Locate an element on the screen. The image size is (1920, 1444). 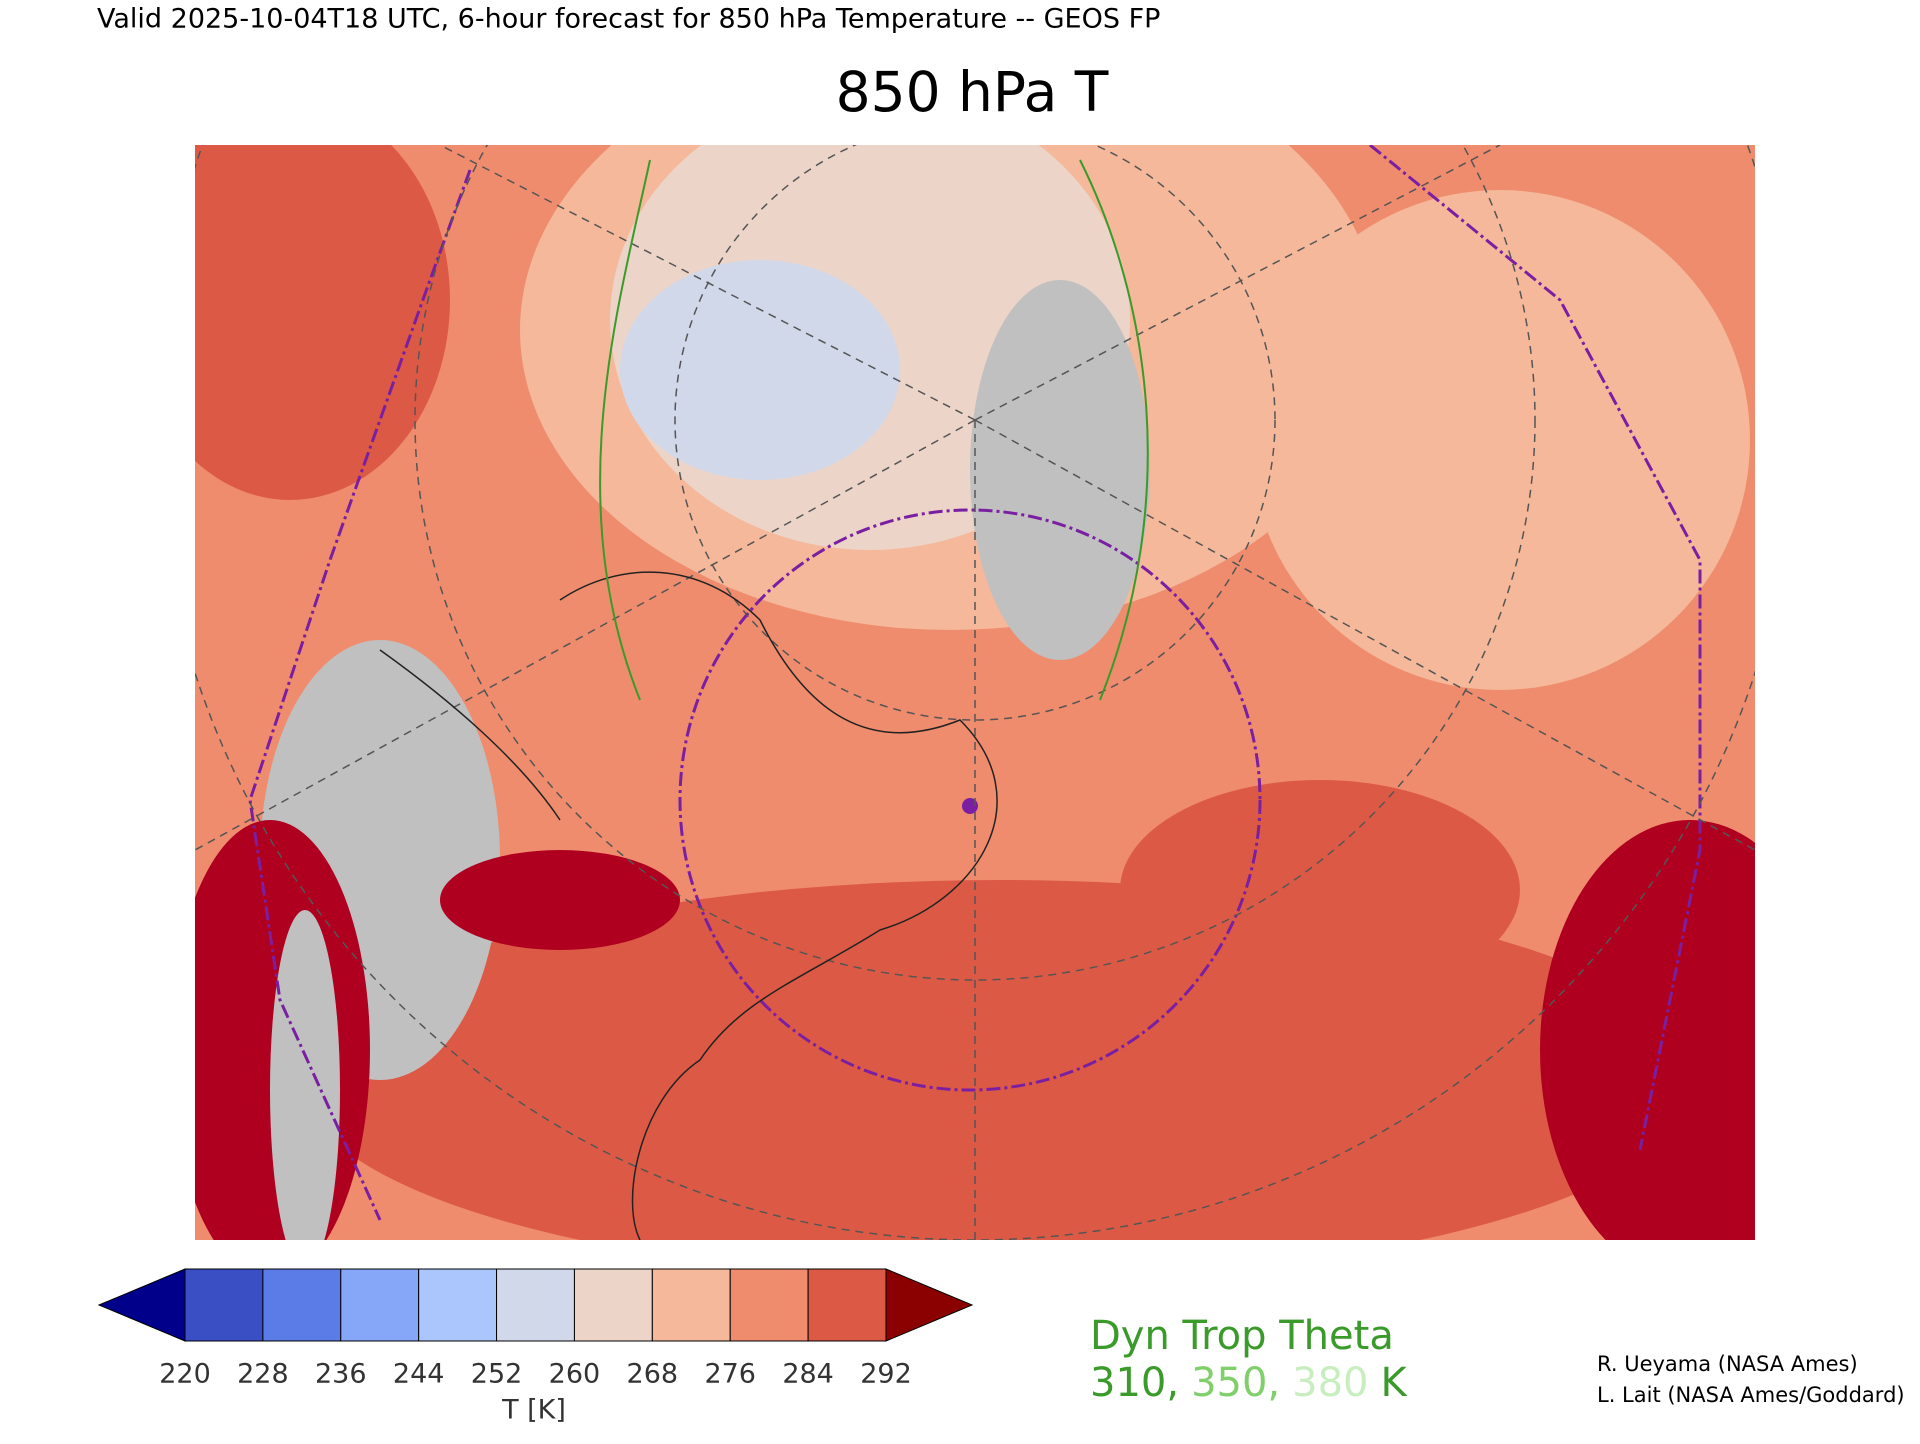
legend-unit: K is located at coordinates (1394, 1383).